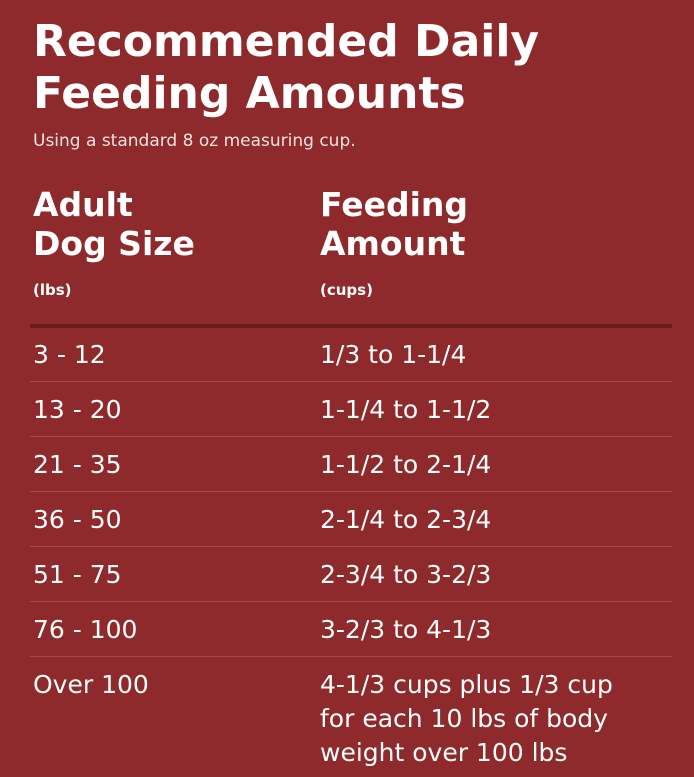  What do you see at coordinates (77, 409) in the screenshot?
I see `table-cell: 13 - 20` at bounding box center [77, 409].